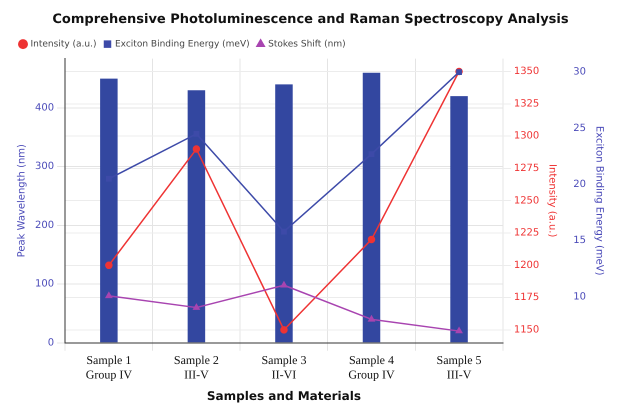 This screenshot has height=417, width=621. Describe the element at coordinates (284, 395) in the screenshot. I see `x-axis-title: Samples and Materials` at that location.